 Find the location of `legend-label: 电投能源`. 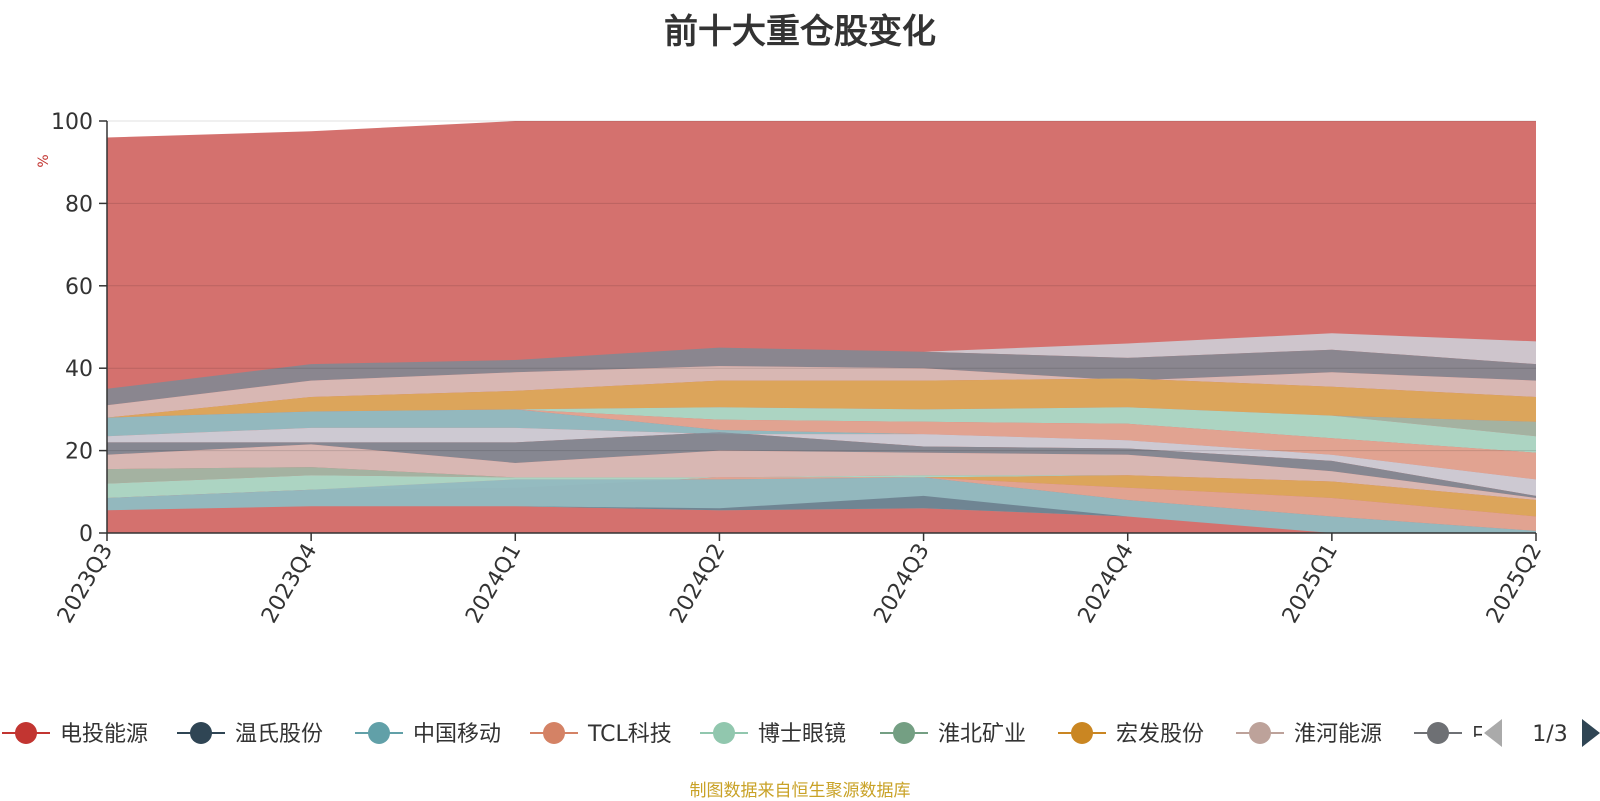

legend-label: 电投能源 is located at coordinates (104, 734).